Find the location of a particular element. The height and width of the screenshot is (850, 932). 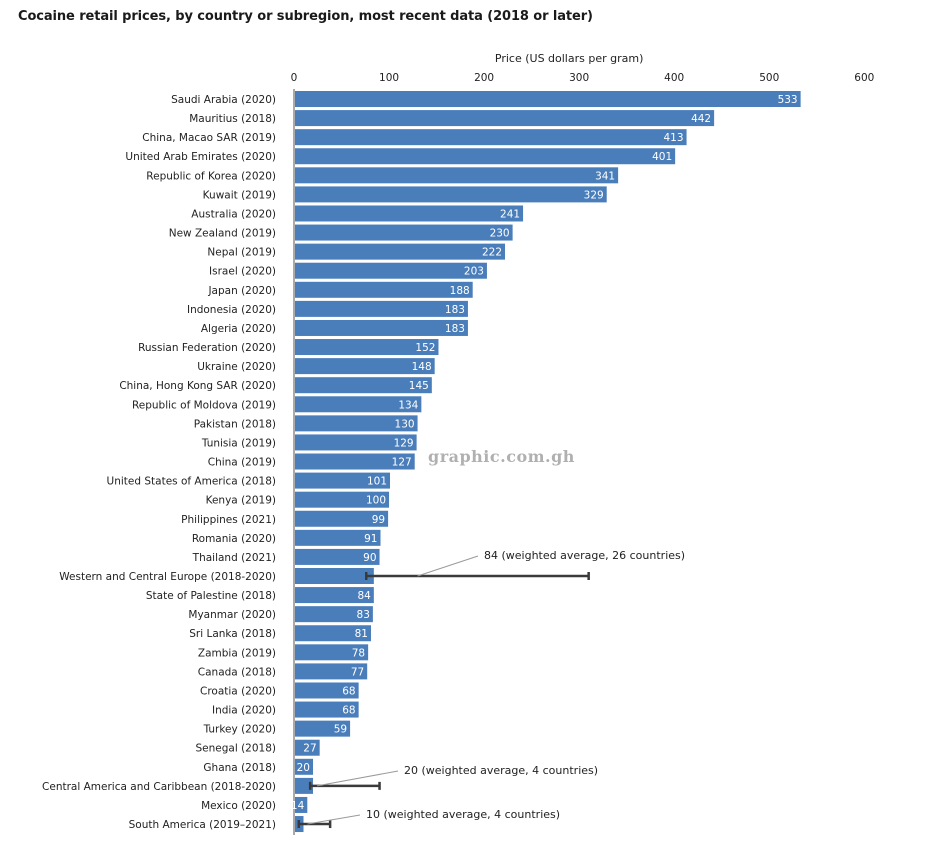

data-label: 183 is located at coordinates (455, 310).